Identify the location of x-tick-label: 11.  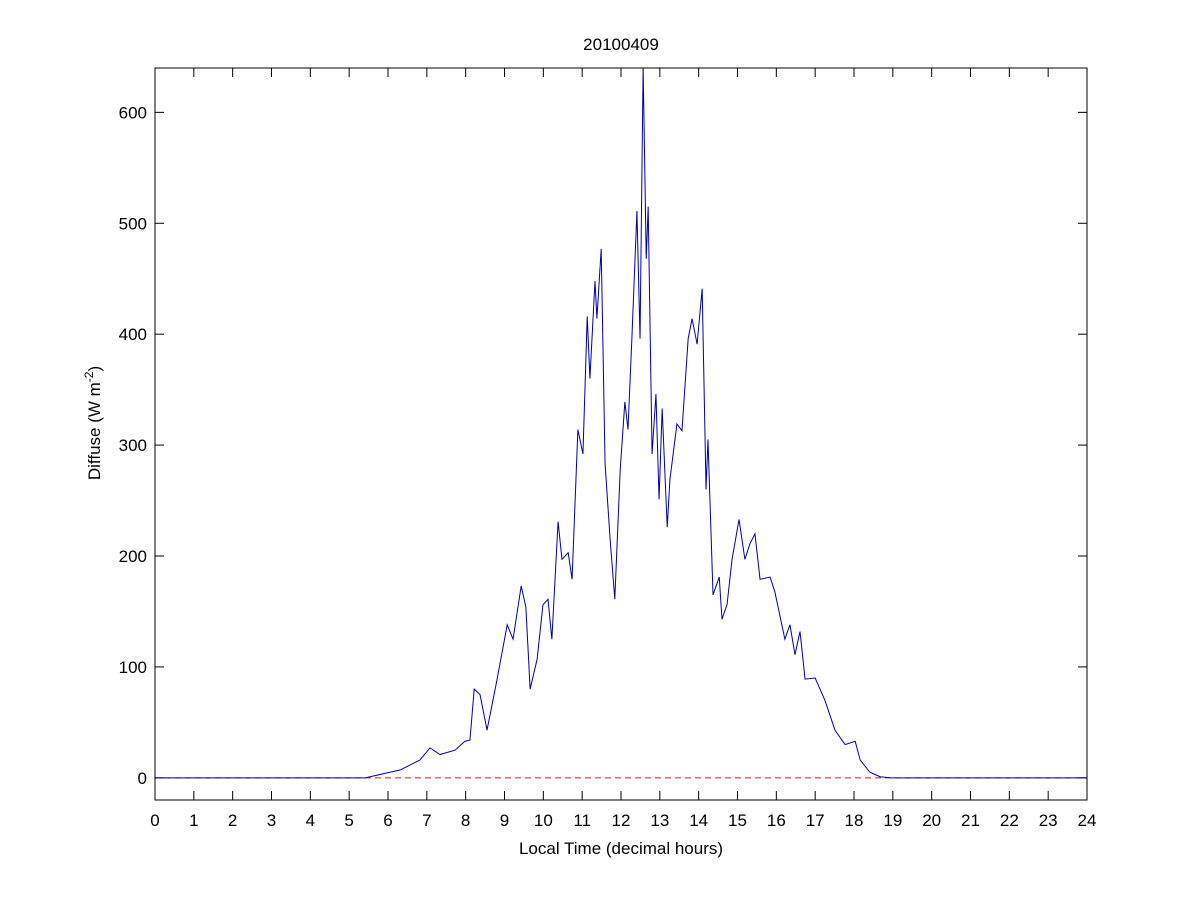
(582, 820).